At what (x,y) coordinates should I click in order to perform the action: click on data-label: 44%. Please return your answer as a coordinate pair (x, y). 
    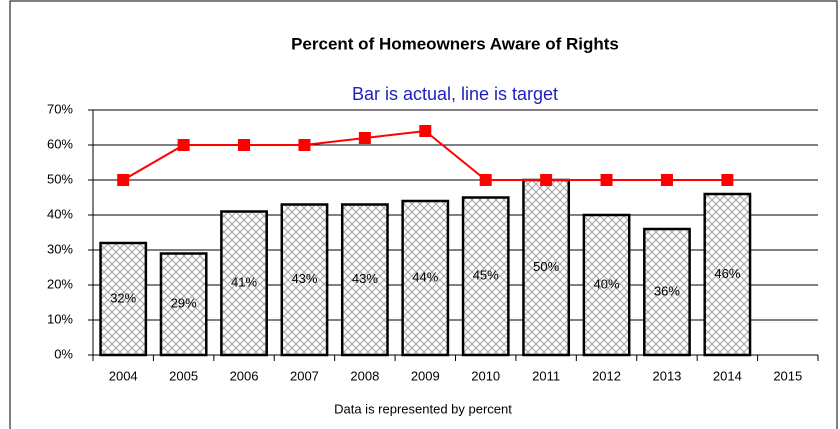
    Looking at the image, I should click on (425, 276).